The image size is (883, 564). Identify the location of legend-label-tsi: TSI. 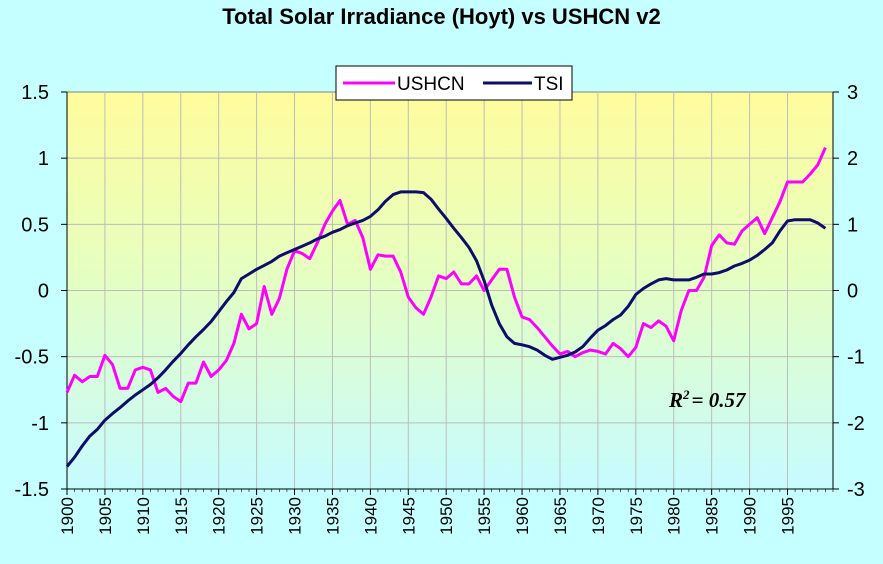
(549, 84).